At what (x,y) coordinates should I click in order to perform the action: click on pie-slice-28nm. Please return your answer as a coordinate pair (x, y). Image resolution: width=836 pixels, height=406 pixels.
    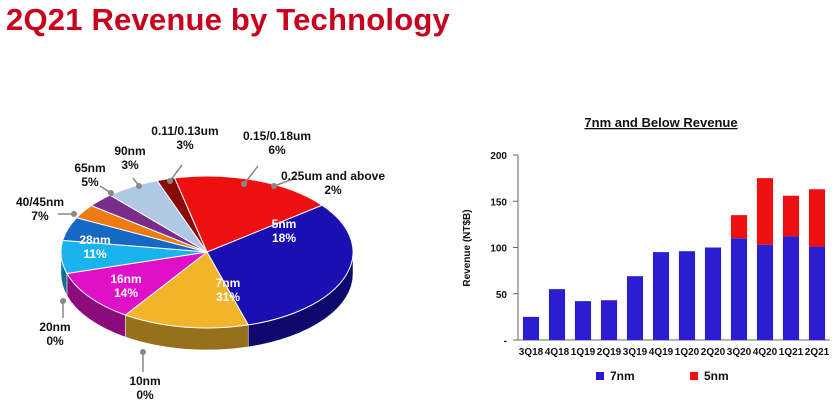
    Looking at the image, I should click on (137, 283).